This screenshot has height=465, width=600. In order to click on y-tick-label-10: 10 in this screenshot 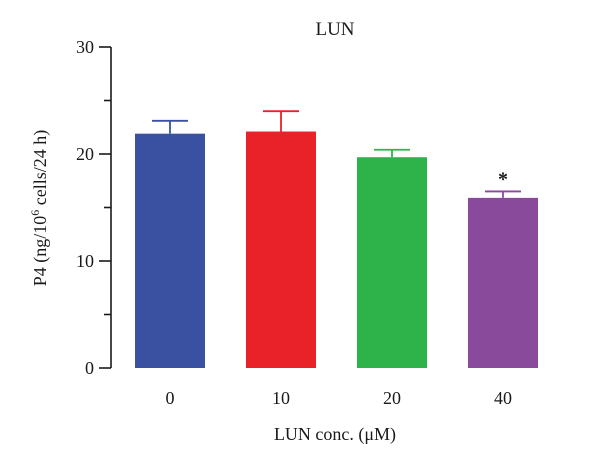, I will do `click(85, 261)`.